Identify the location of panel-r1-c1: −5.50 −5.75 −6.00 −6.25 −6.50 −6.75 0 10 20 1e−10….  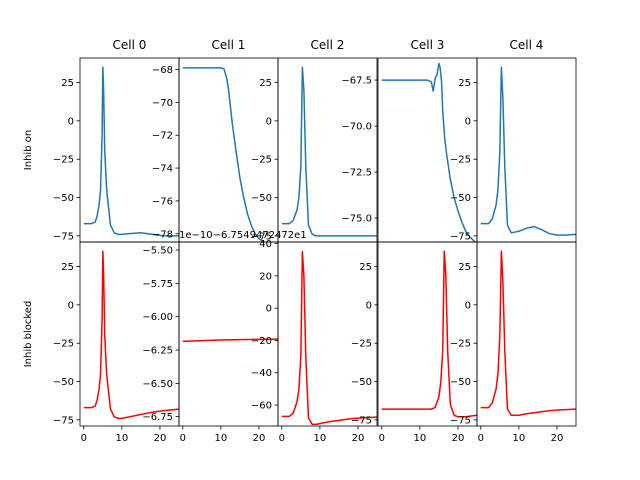
(224, 337).